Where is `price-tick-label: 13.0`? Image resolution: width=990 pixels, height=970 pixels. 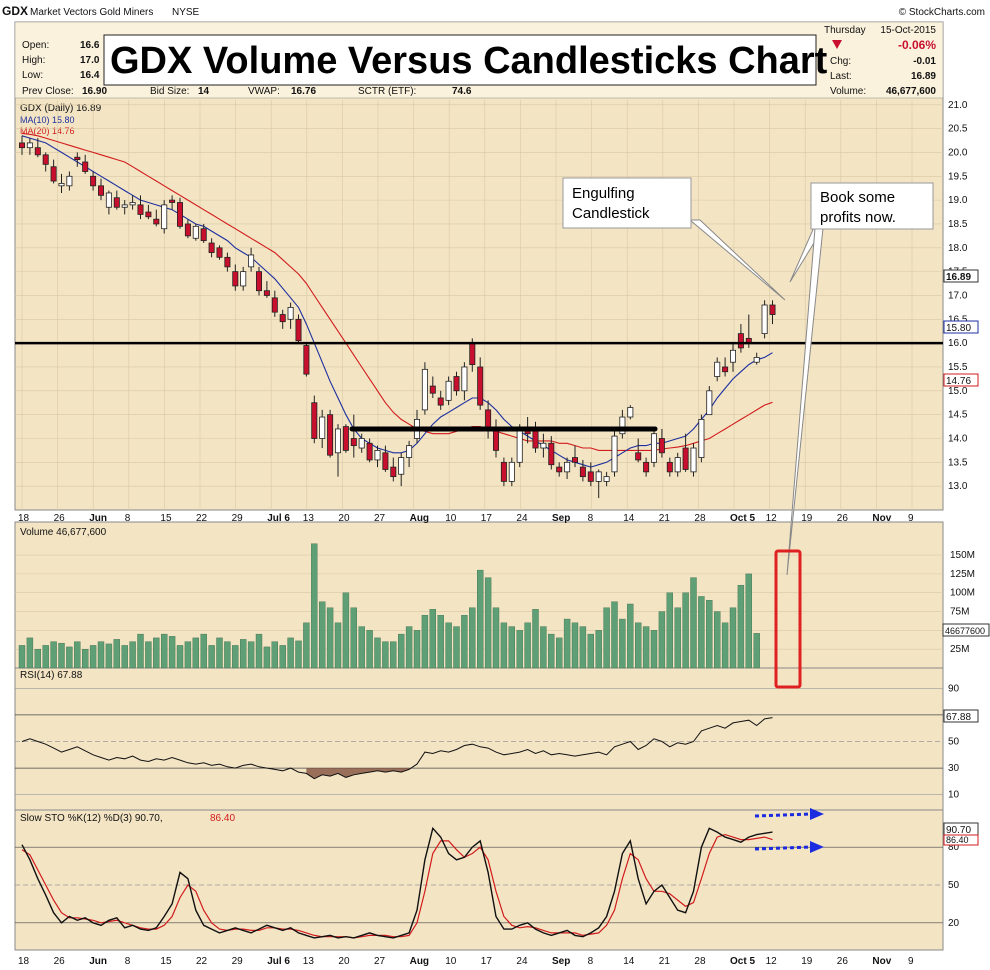 price-tick-label: 13.0 is located at coordinates (958, 486).